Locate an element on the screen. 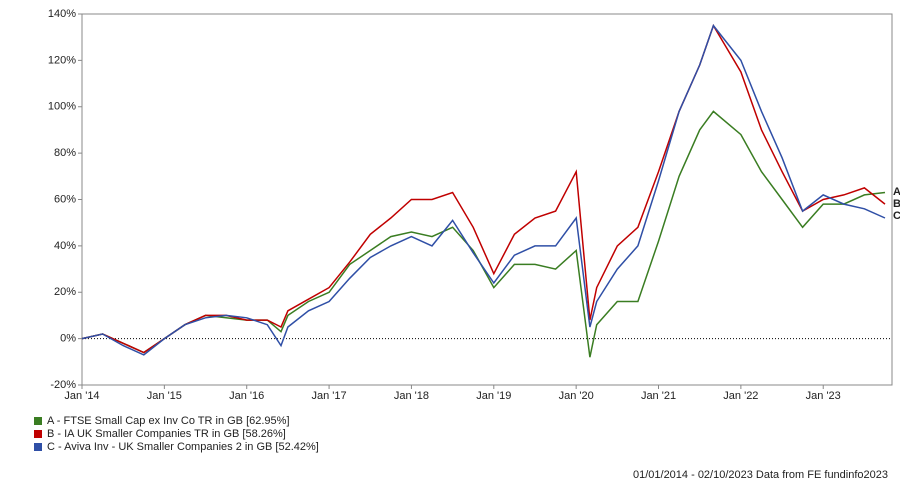 This screenshot has height=484, width=900. y-tick-label: 40% is located at coordinates (65, 246).